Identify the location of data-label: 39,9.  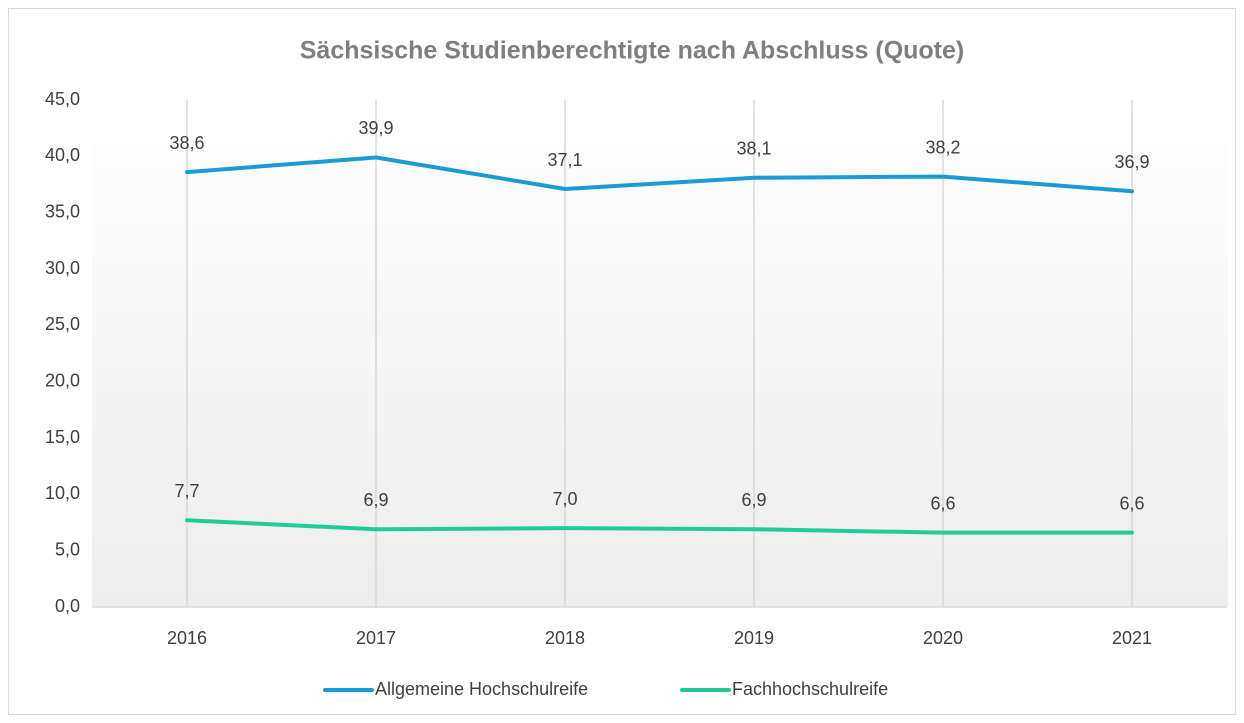
(375, 128).